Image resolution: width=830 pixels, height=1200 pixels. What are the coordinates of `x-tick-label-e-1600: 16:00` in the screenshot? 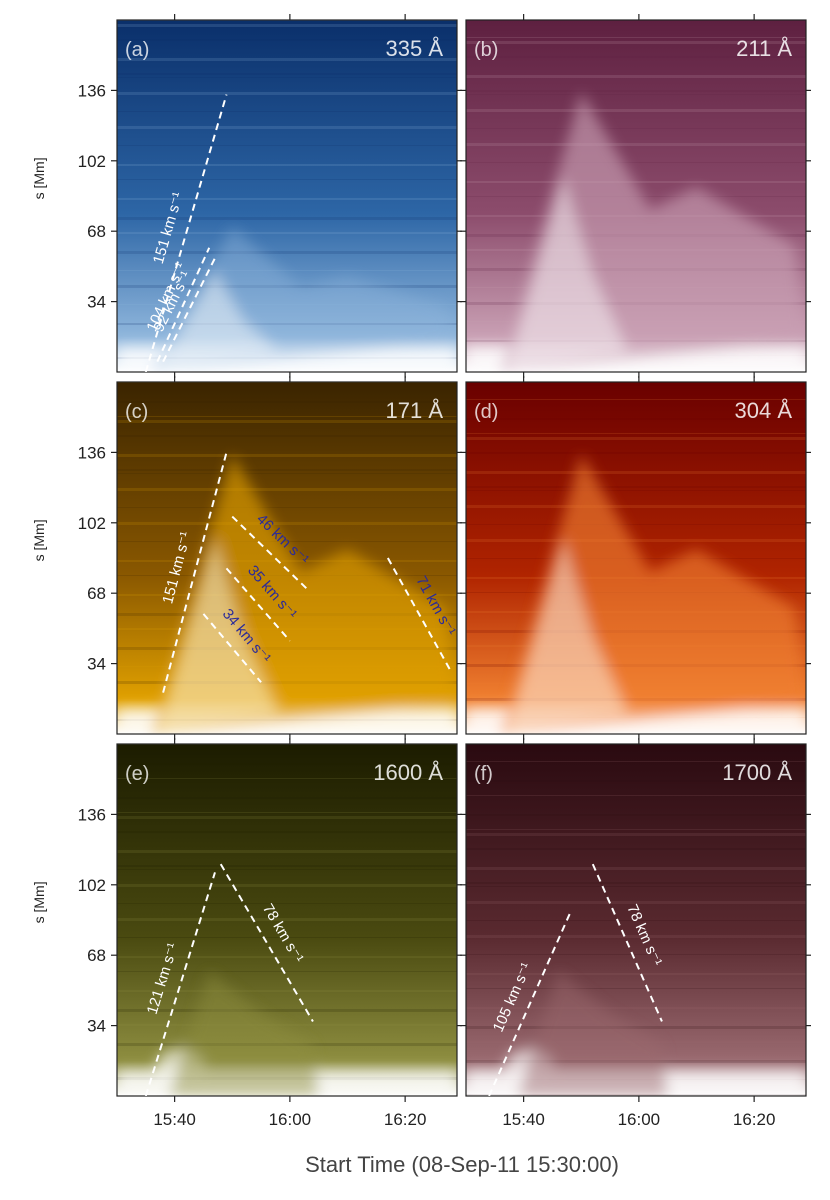 It's located at (290, 1119).